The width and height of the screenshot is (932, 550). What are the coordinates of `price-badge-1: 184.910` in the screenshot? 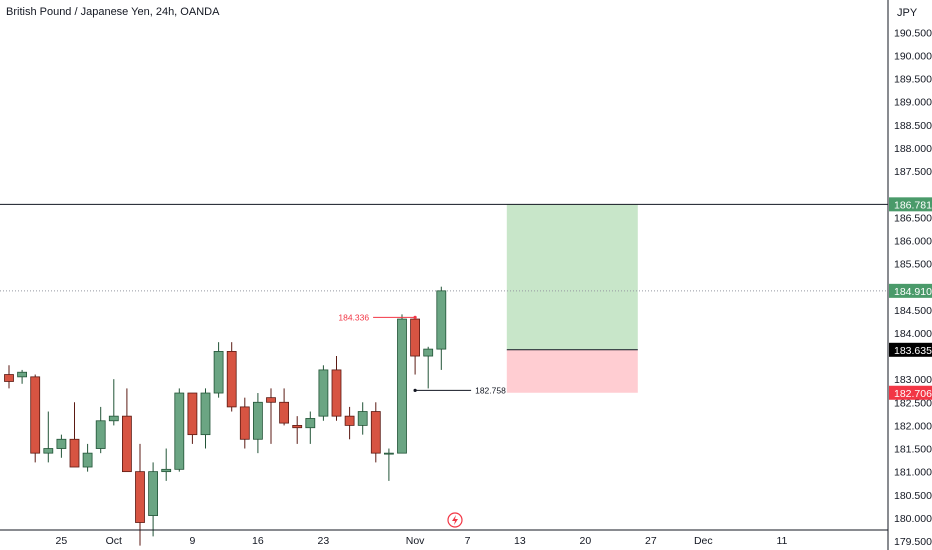 It's located at (910, 290).